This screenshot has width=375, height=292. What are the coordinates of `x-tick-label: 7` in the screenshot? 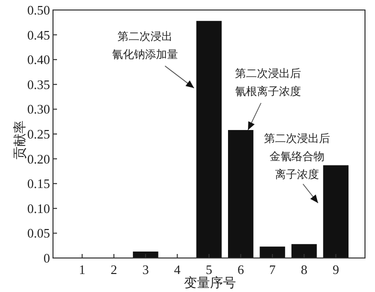 It's located at (272, 269).